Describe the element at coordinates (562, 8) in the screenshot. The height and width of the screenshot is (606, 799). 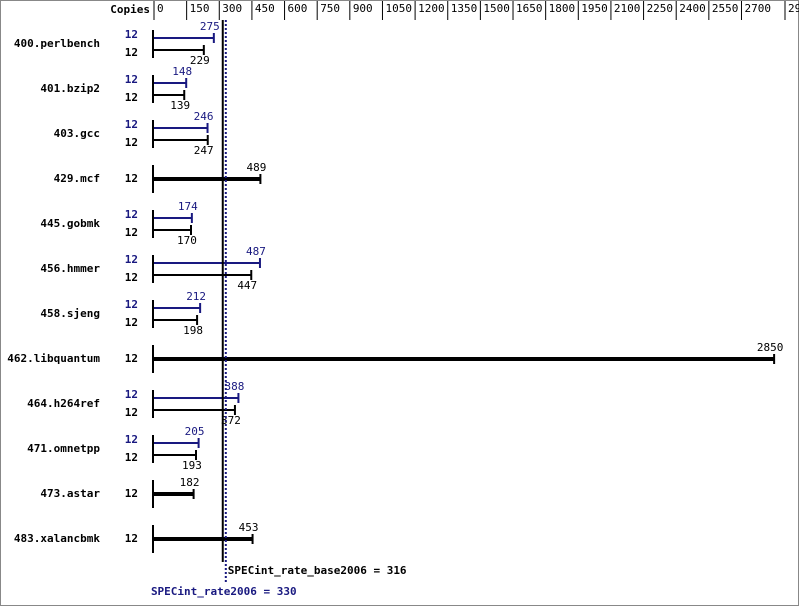
I see `x-tick-label: 1800` at that location.